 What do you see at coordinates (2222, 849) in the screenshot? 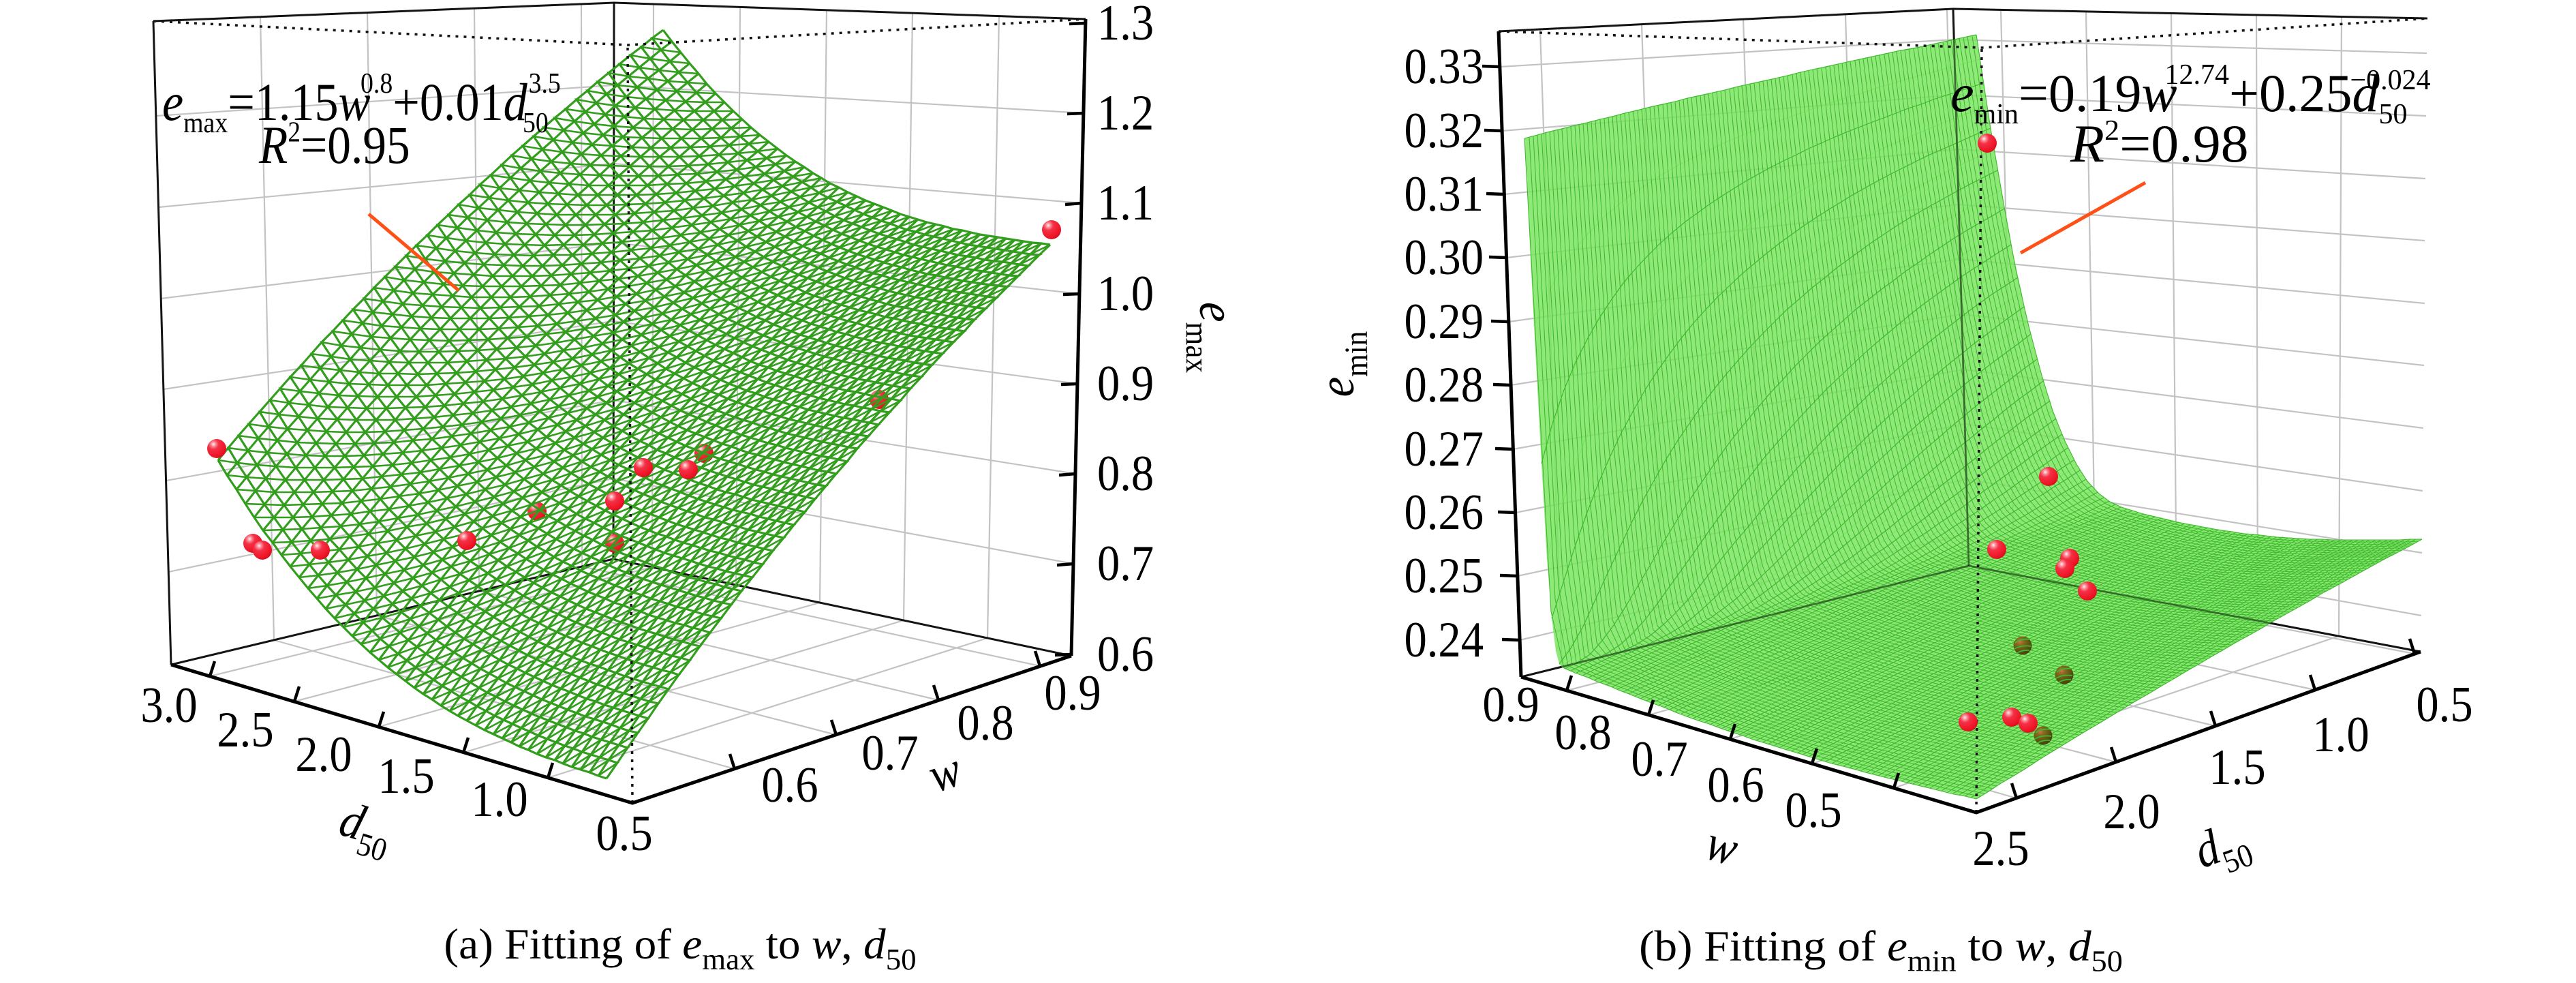
I see `svg-text: d50` at bounding box center [2222, 849].